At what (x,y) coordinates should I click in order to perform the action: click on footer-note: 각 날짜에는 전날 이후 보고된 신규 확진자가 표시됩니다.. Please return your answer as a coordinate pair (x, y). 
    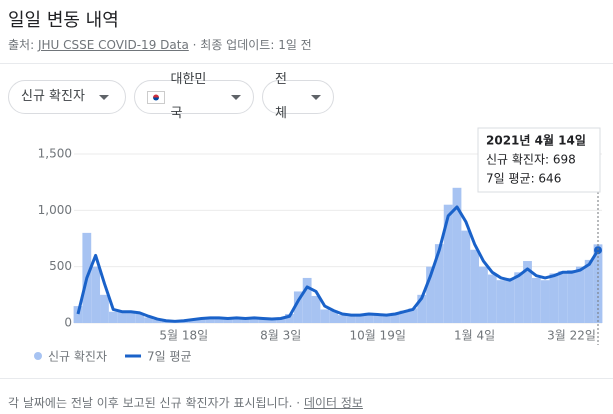
    Looking at the image, I should click on (150, 403).